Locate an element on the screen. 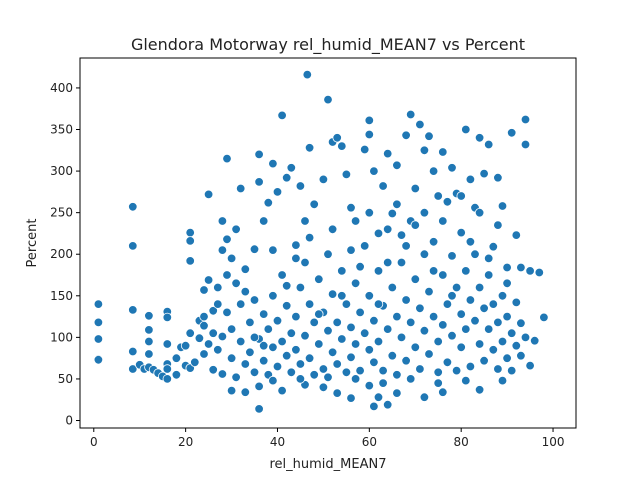 The image size is (640, 480). x-axis-ticks: 0 20 40 60 80 100 is located at coordinates (327, 438).